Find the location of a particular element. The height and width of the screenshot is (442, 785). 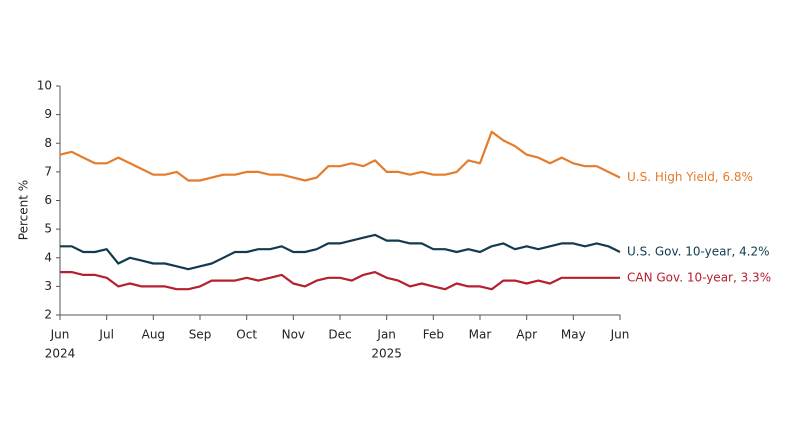

x-tick-label: Nov is located at coordinates (293, 335).